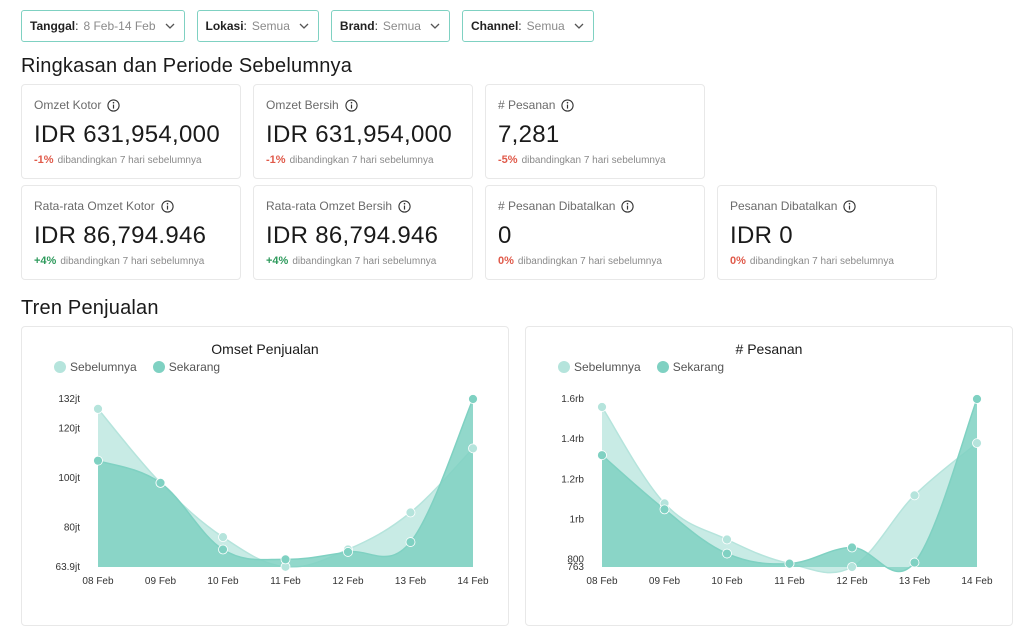 This screenshot has width=1033, height=635. Describe the element at coordinates (94, 206) in the screenshot. I see `card-label-text: Rata-rata Omzet Kotor` at that location.